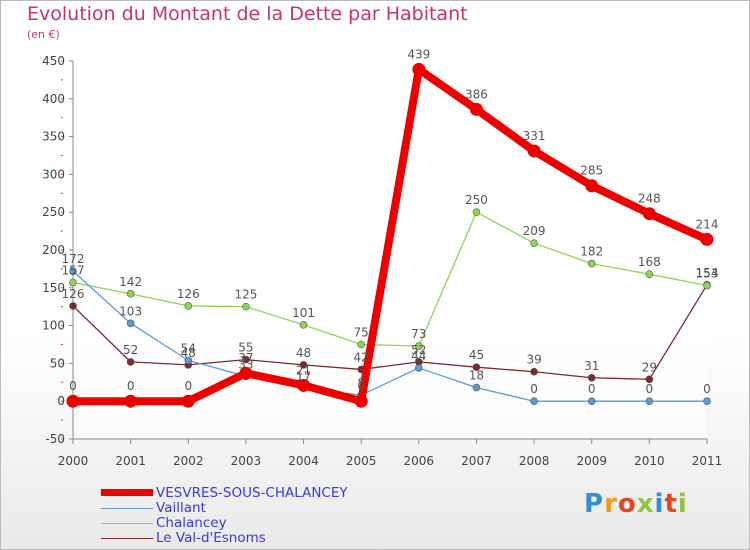  I want to click on x-tick-label: 2000, so click(73, 461).